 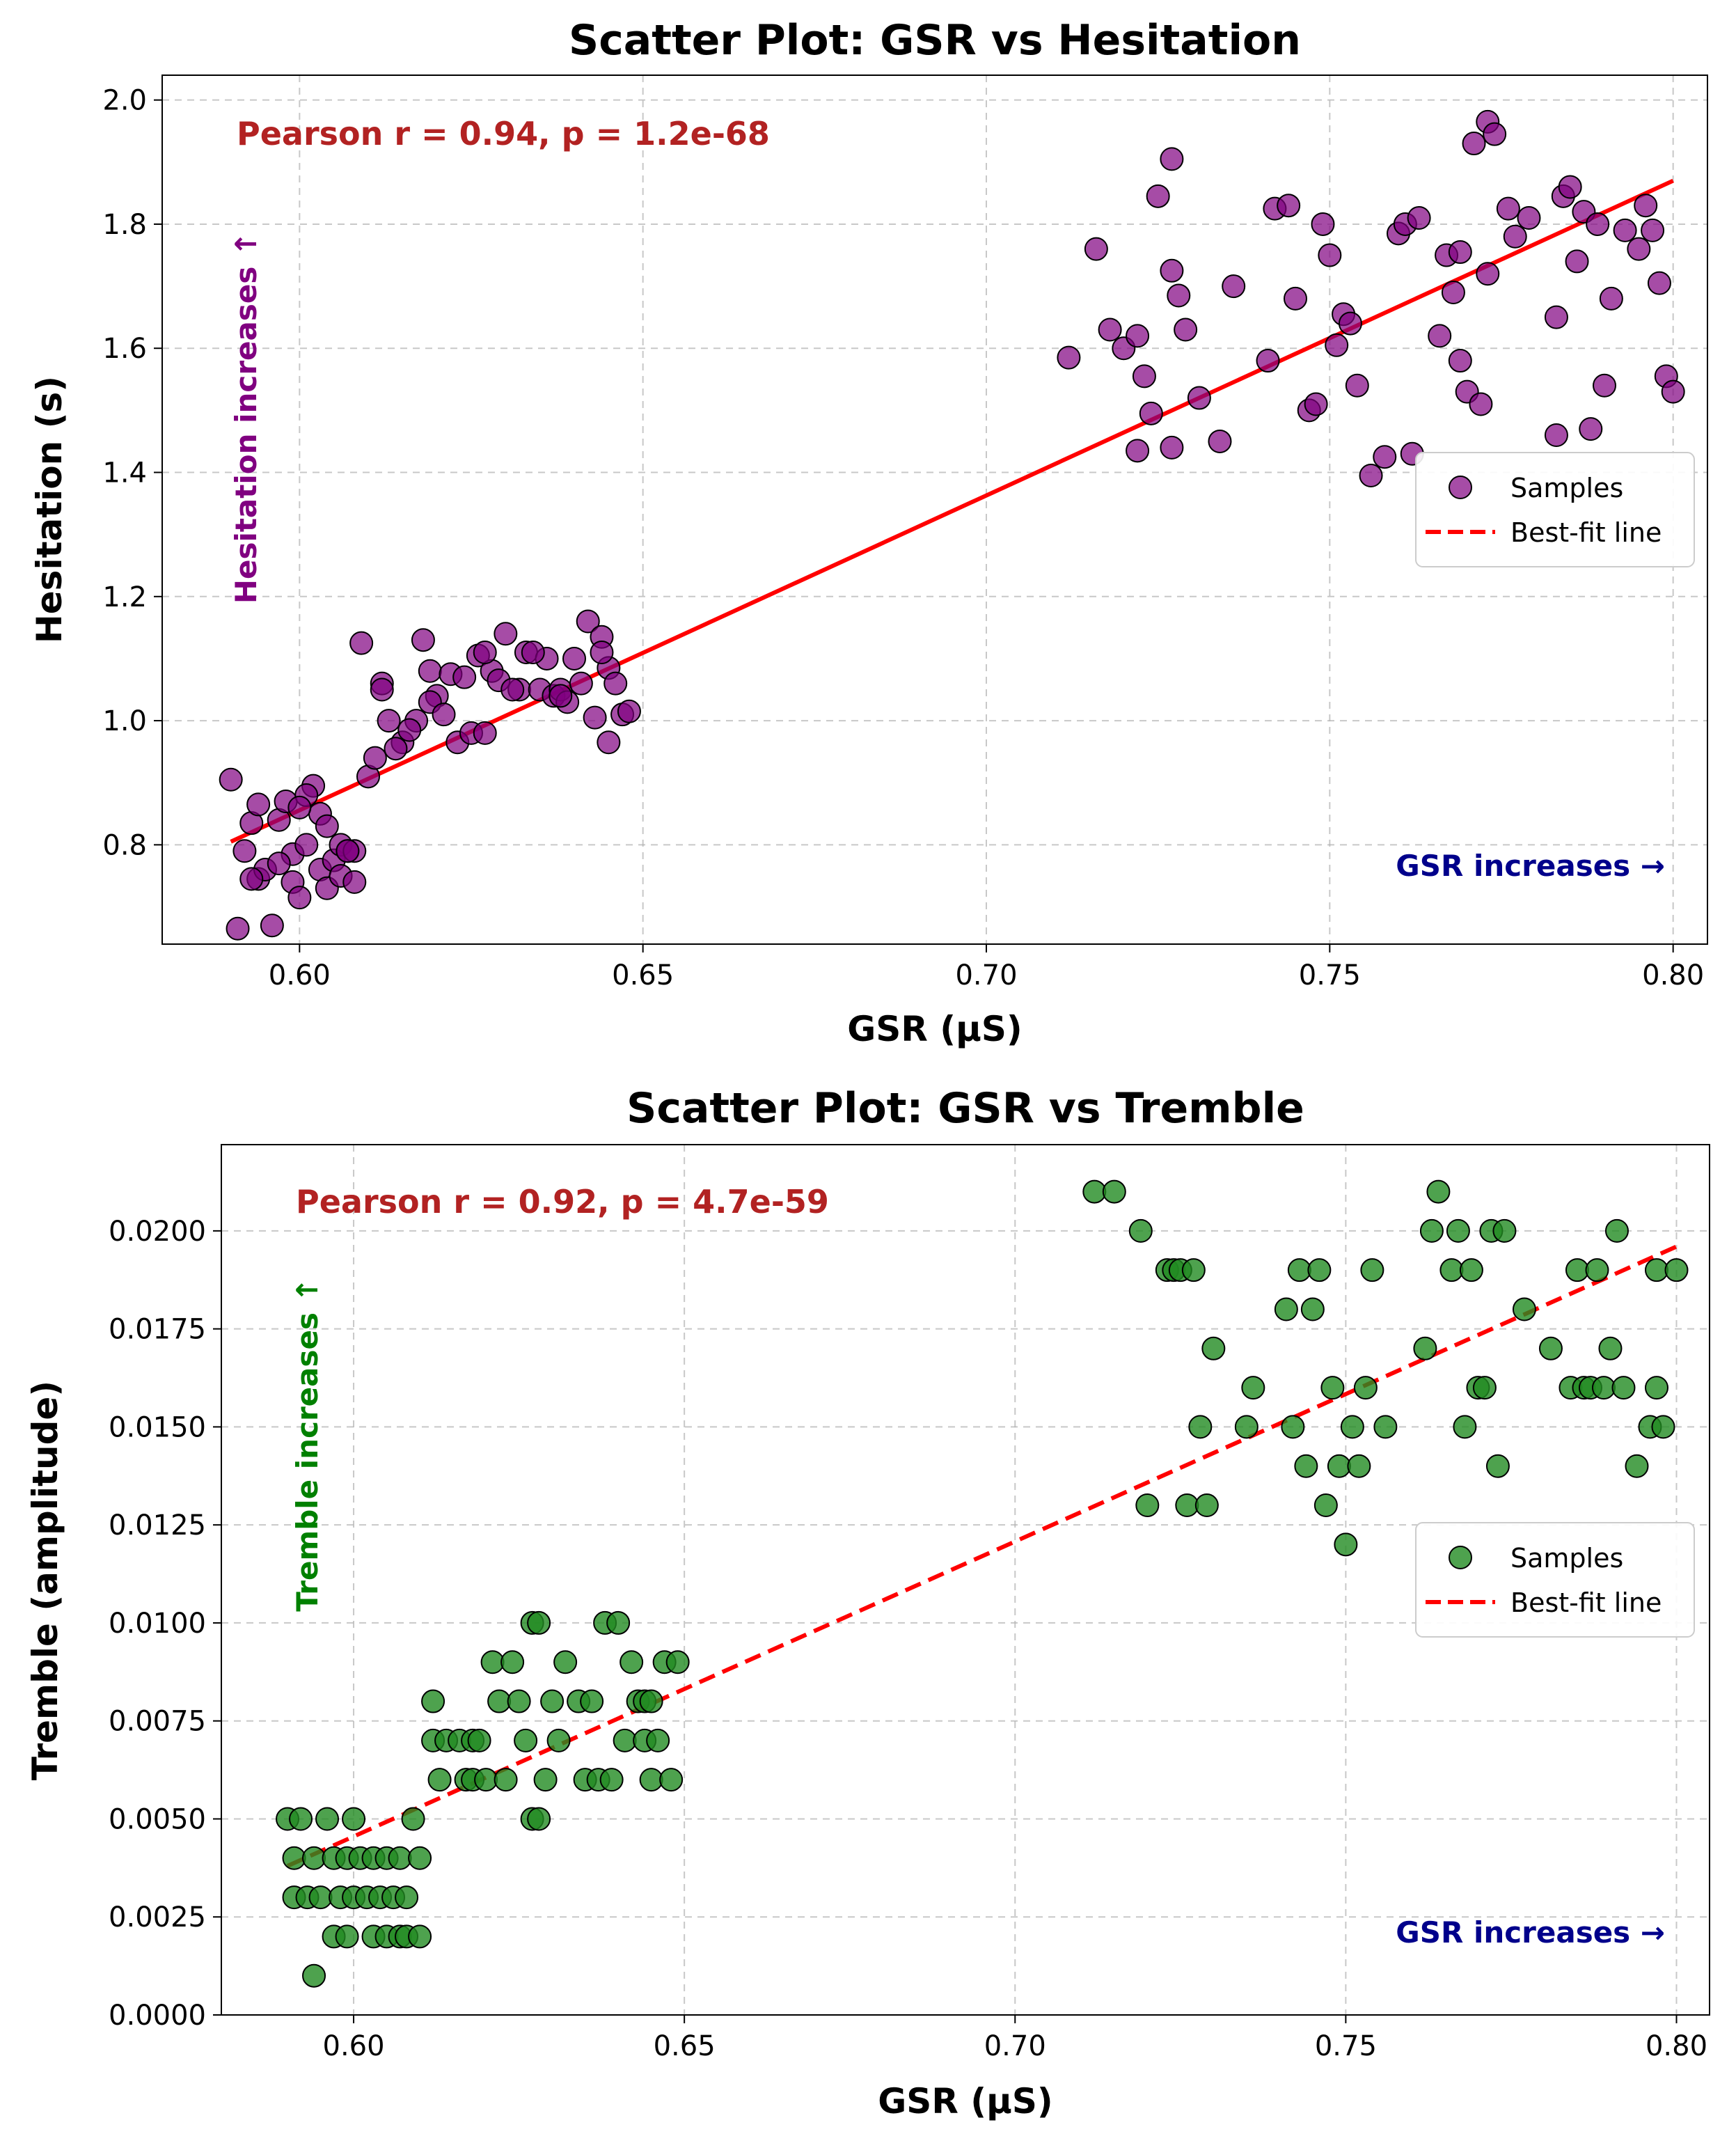 I want to click on y-tick-label: 0.0000, so click(x=158, y=2016).